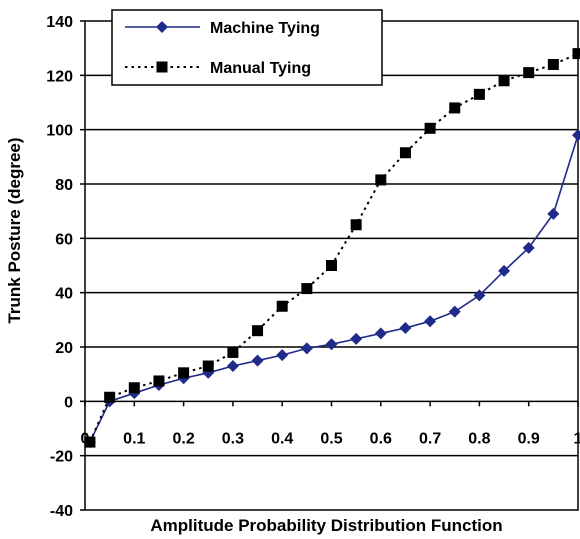  I want to click on y-tick-label: 0, so click(68, 402).